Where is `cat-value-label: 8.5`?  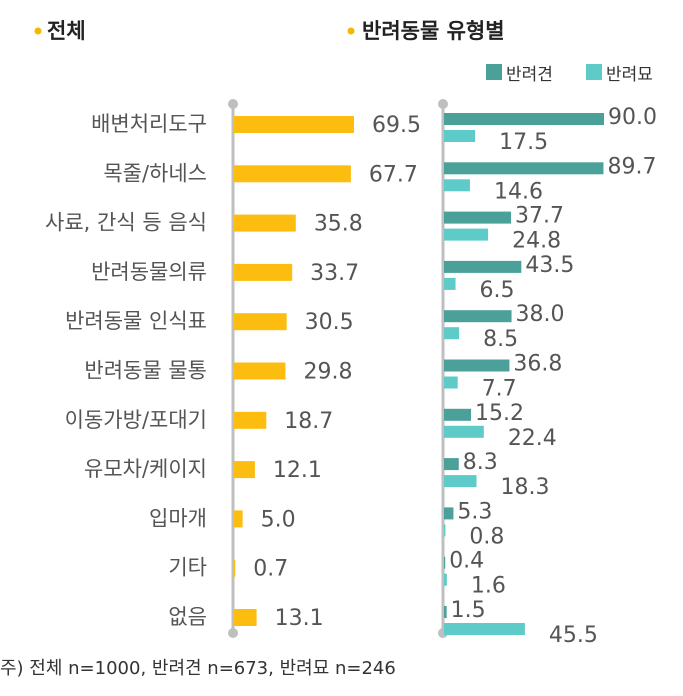 cat-value-label: 8.5 is located at coordinates (500, 339).